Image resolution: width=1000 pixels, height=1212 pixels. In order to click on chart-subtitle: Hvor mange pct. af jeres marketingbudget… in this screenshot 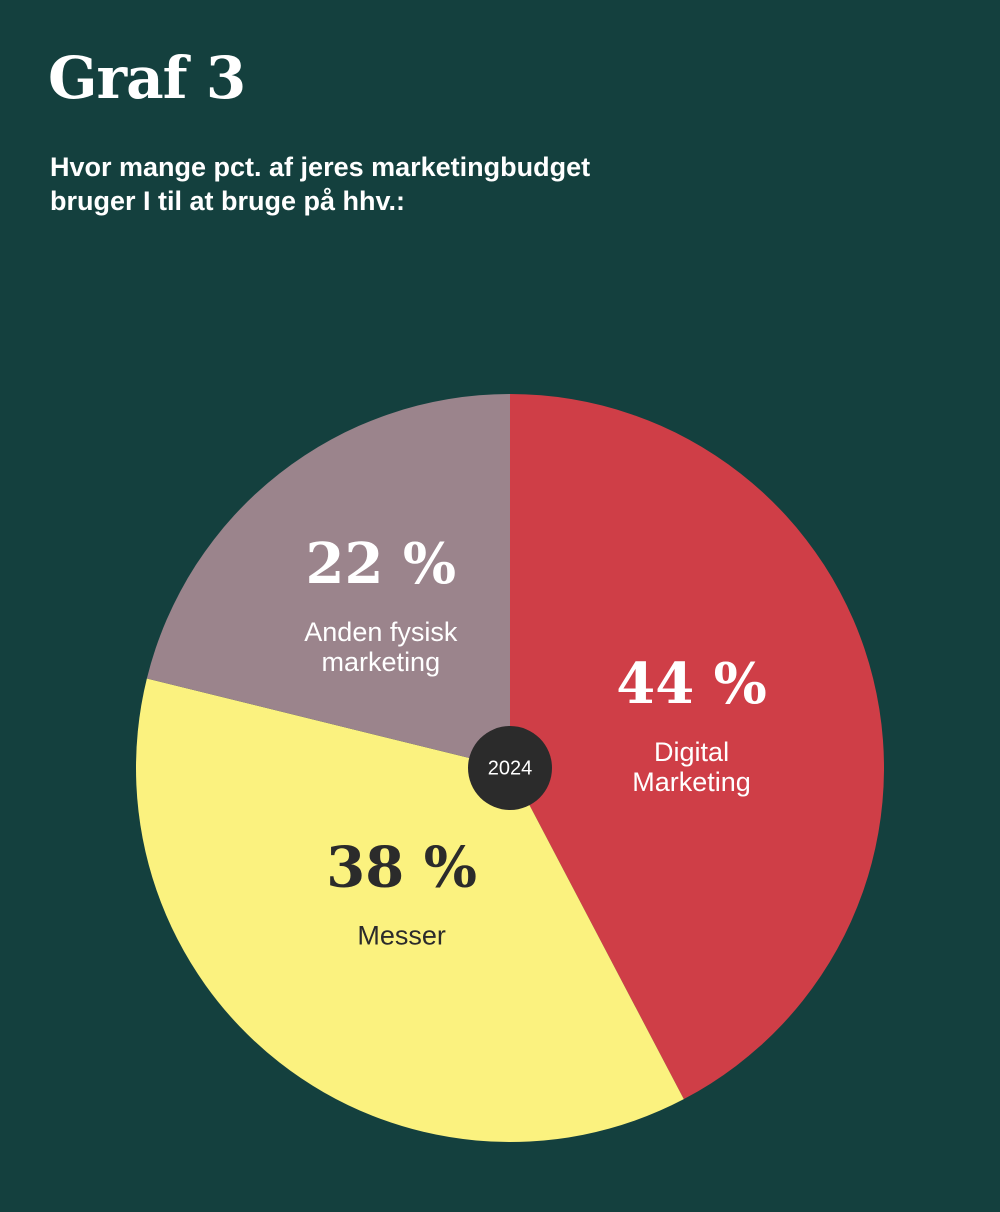, I will do `click(370, 184)`.